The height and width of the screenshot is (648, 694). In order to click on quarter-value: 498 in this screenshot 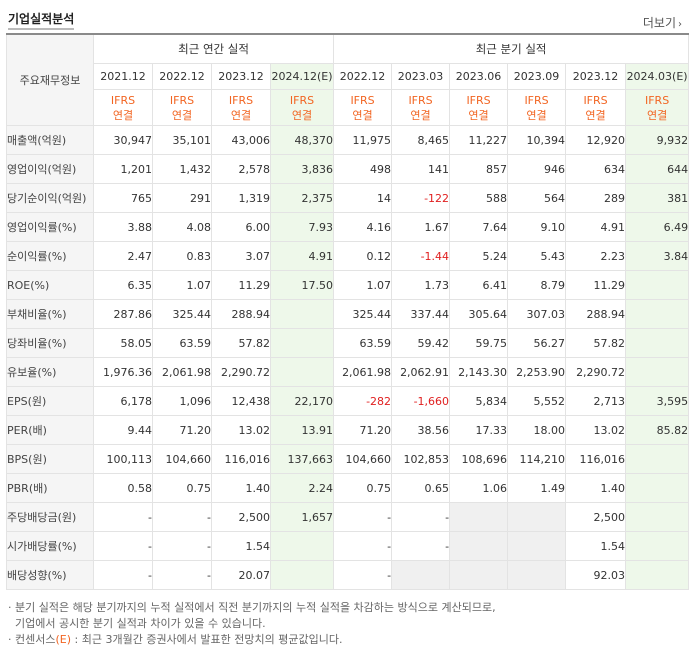, I will do `click(363, 169)`.